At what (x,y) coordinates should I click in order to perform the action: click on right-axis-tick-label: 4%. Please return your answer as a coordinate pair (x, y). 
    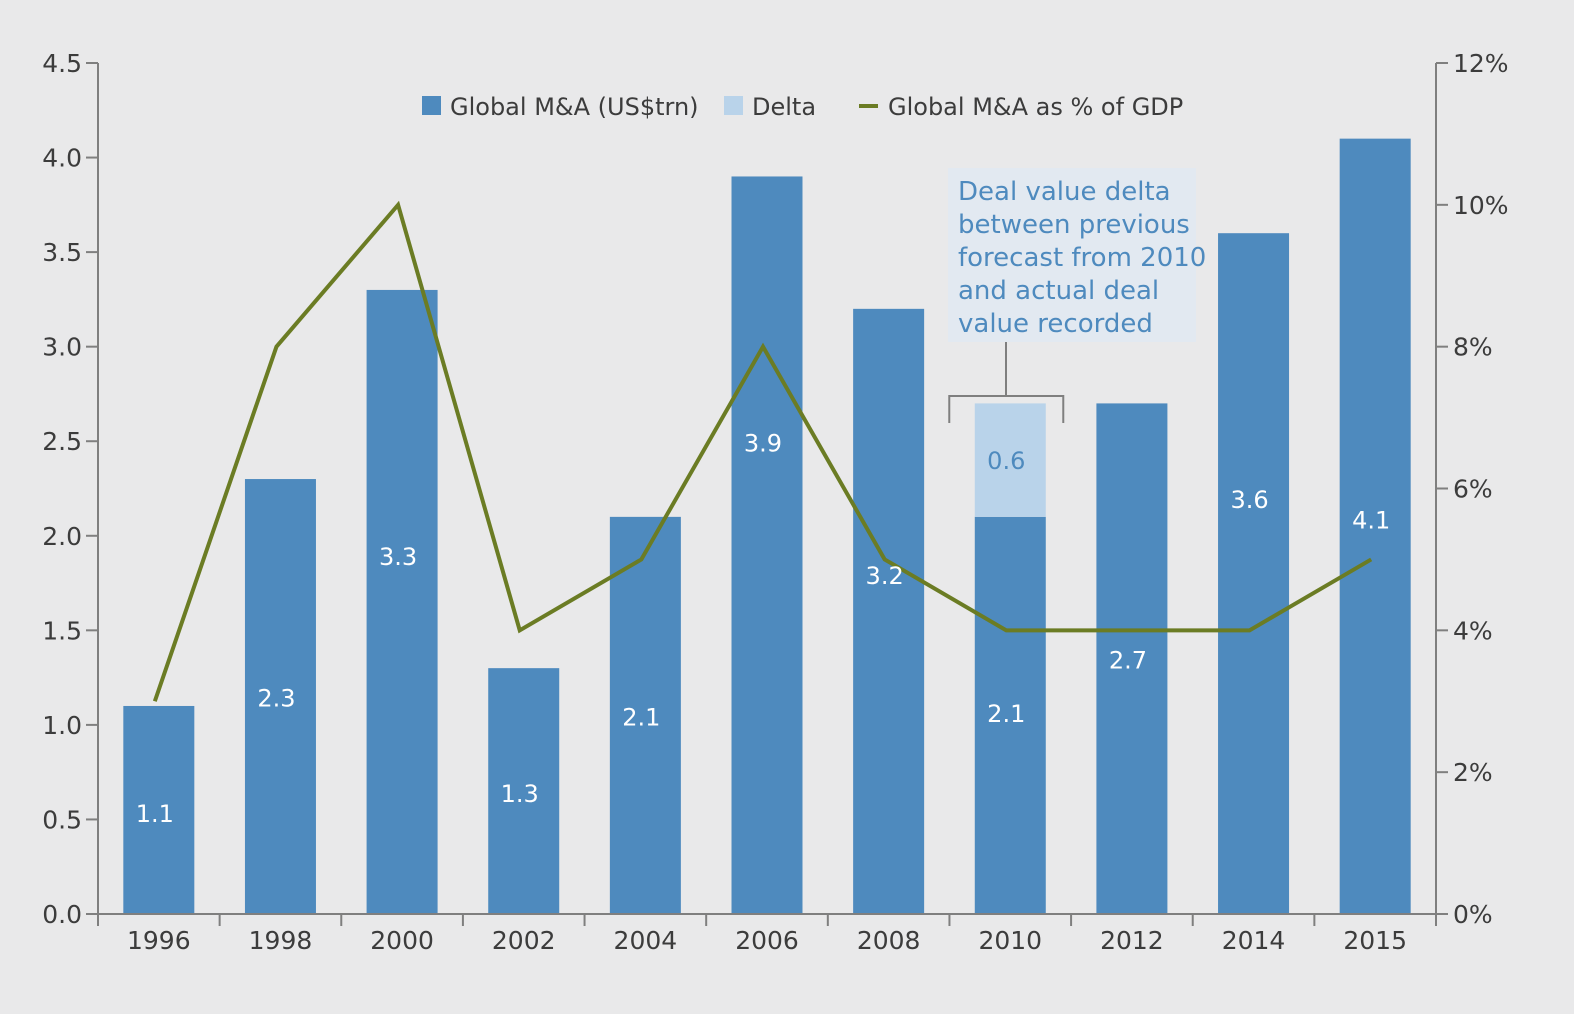
    Looking at the image, I should click on (1473, 630).